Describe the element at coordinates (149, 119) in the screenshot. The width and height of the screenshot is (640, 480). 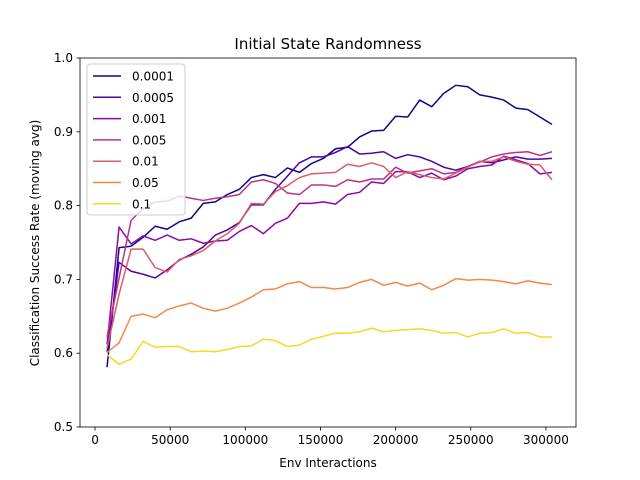
I see `legend-label-2: 0.001` at that location.